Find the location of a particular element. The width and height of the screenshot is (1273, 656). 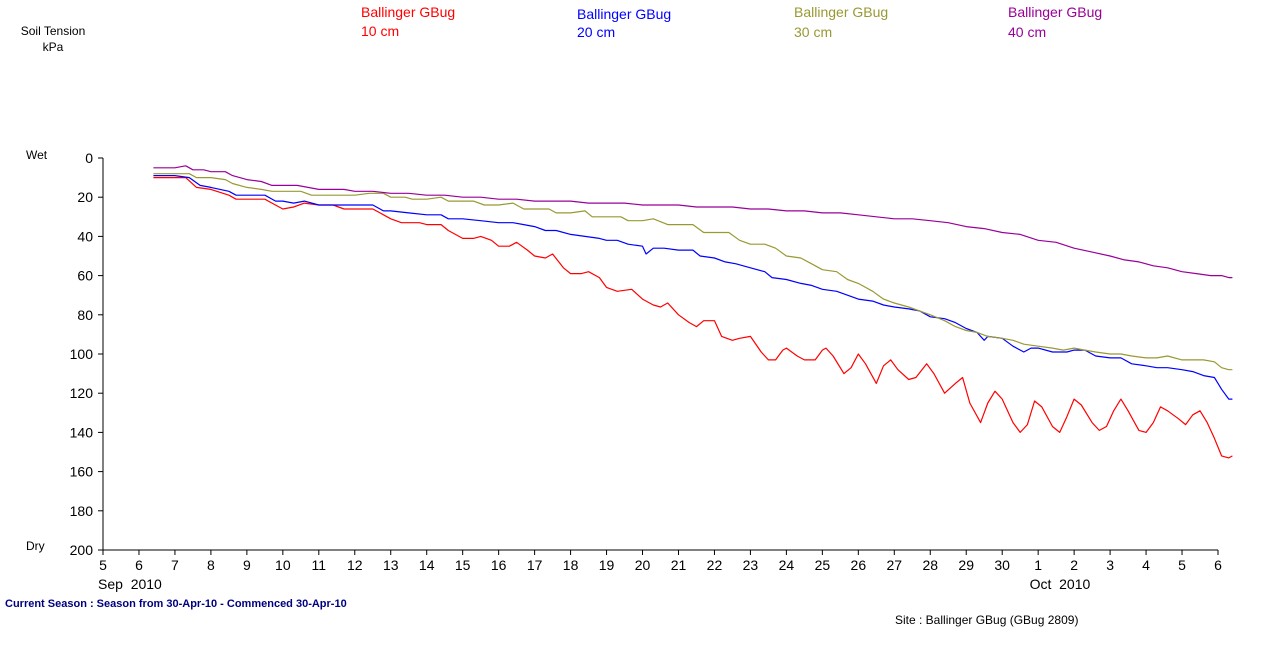

x-tick-label: 9 is located at coordinates (247, 565).